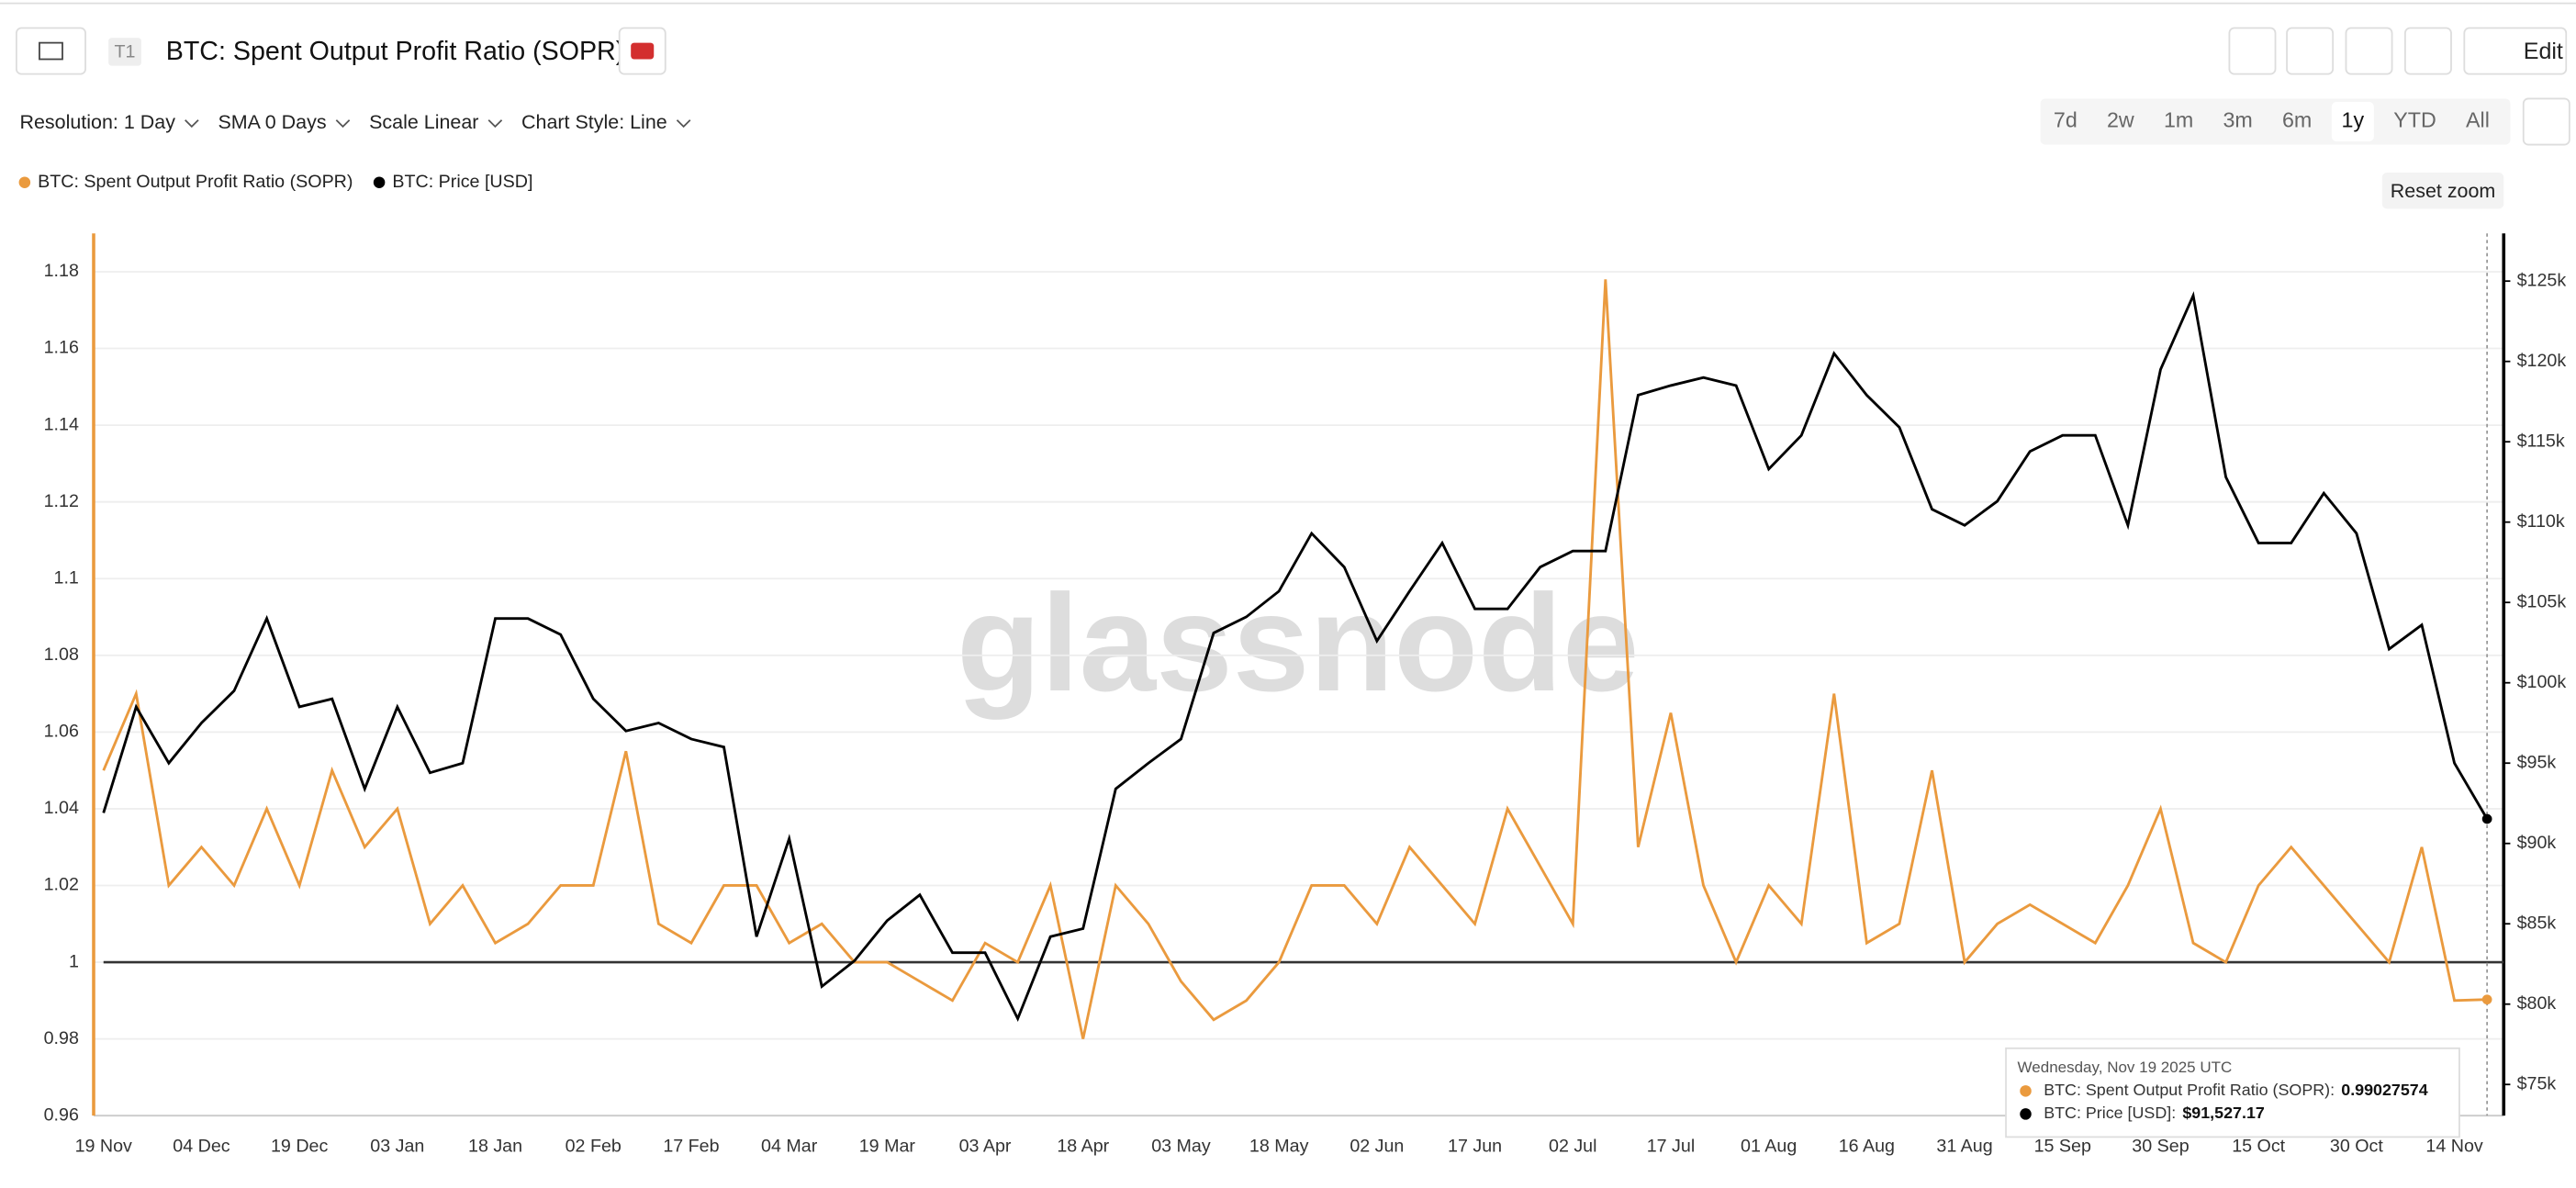 The image size is (2576, 1188). What do you see at coordinates (2310, 51) in the screenshot?
I see `alert-button` at bounding box center [2310, 51].